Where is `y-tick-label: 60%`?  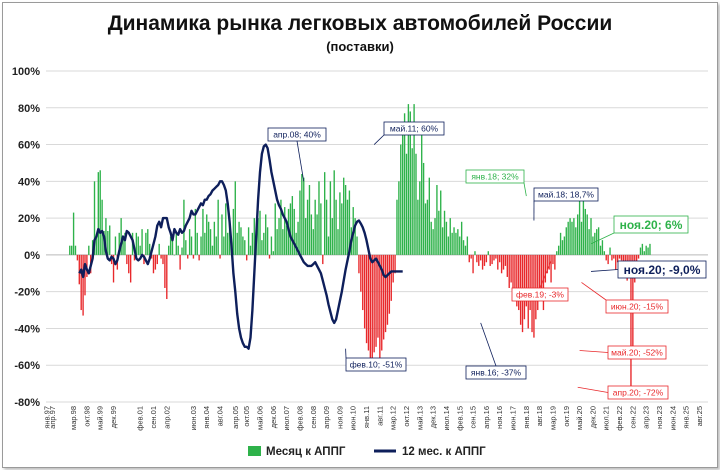
y-tick-label: 60% is located at coordinates (29, 146).